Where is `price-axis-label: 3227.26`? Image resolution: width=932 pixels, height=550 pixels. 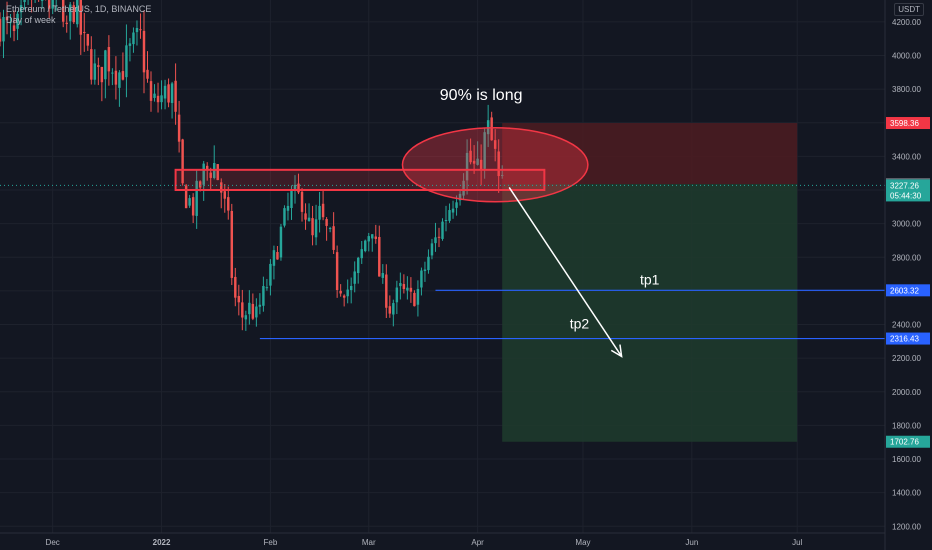
price-axis-label: 3227.26 is located at coordinates (904, 185).